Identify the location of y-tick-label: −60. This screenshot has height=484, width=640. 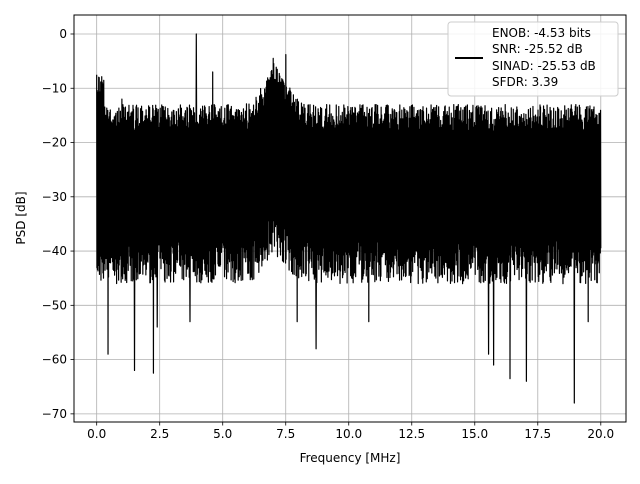
(54, 360).